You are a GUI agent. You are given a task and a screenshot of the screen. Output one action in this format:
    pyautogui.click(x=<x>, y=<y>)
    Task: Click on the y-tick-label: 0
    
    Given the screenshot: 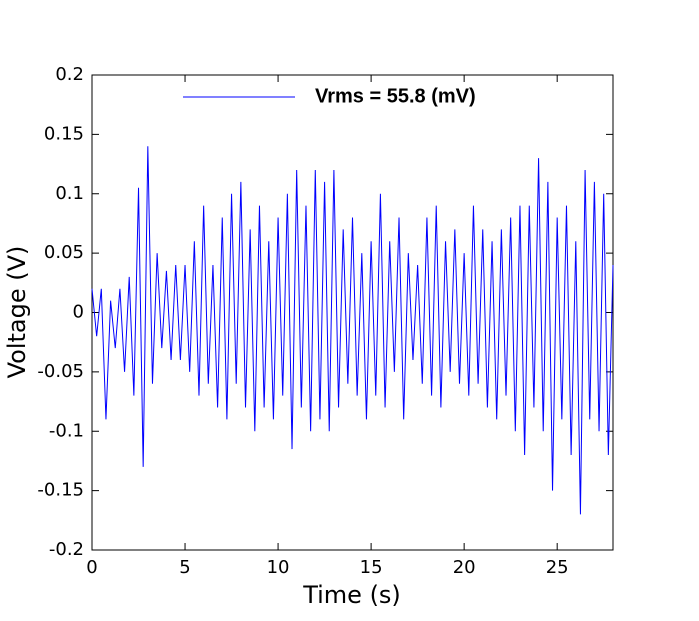 What is the action you would take?
    pyautogui.click(x=78, y=312)
    